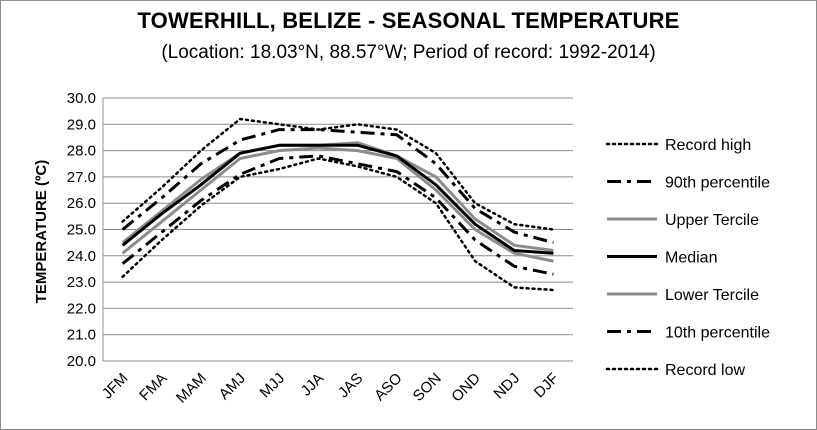  What do you see at coordinates (546, 385) in the screenshot?
I see `x-tick-label: DJF` at bounding box center [546, 385].